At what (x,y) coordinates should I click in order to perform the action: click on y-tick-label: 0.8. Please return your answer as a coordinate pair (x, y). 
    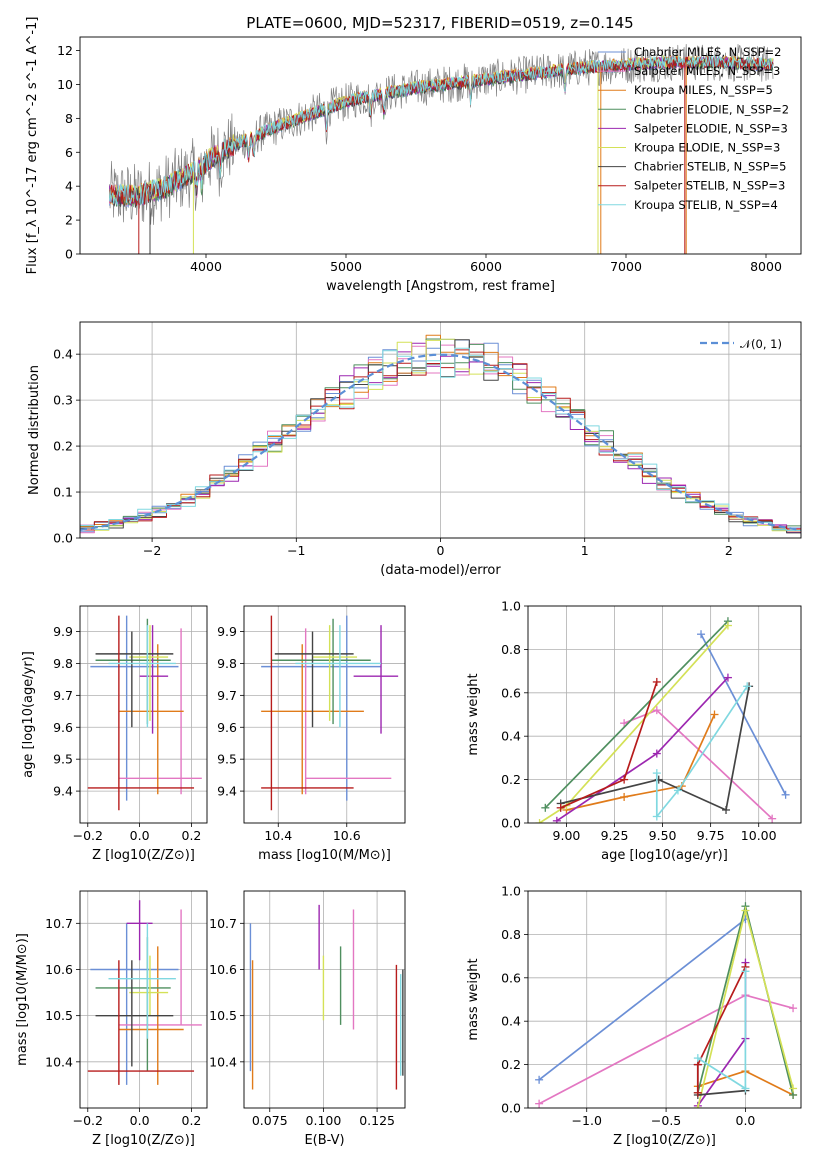
    Looking at the image, I should click on (511, 934).